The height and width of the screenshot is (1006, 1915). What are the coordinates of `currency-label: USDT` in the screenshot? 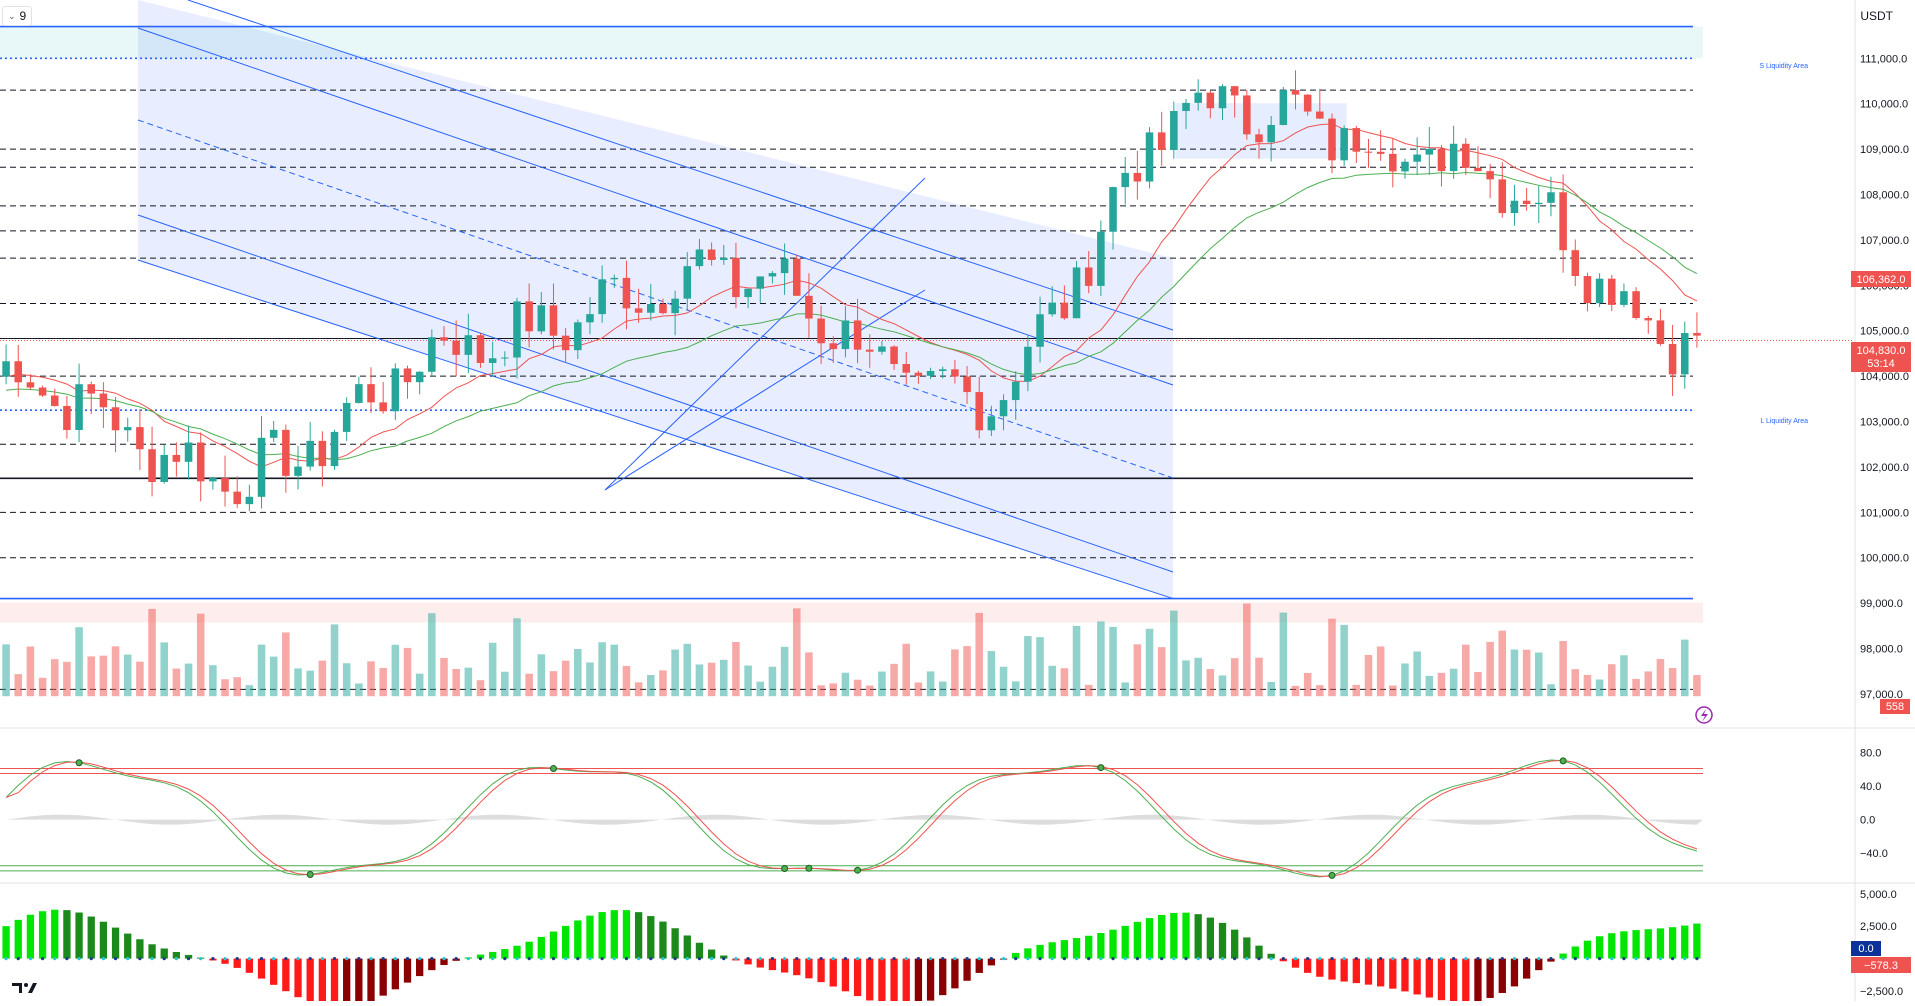 It's located at (1876, 16).